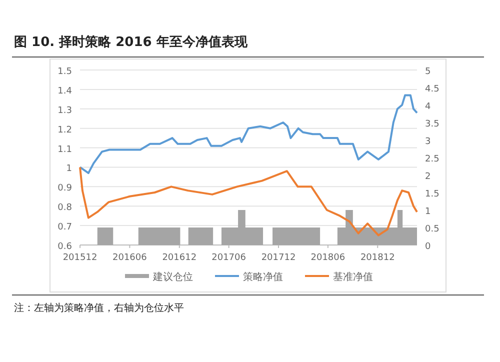  I want to click on x-tick-label: 201612, so click(179, 258).